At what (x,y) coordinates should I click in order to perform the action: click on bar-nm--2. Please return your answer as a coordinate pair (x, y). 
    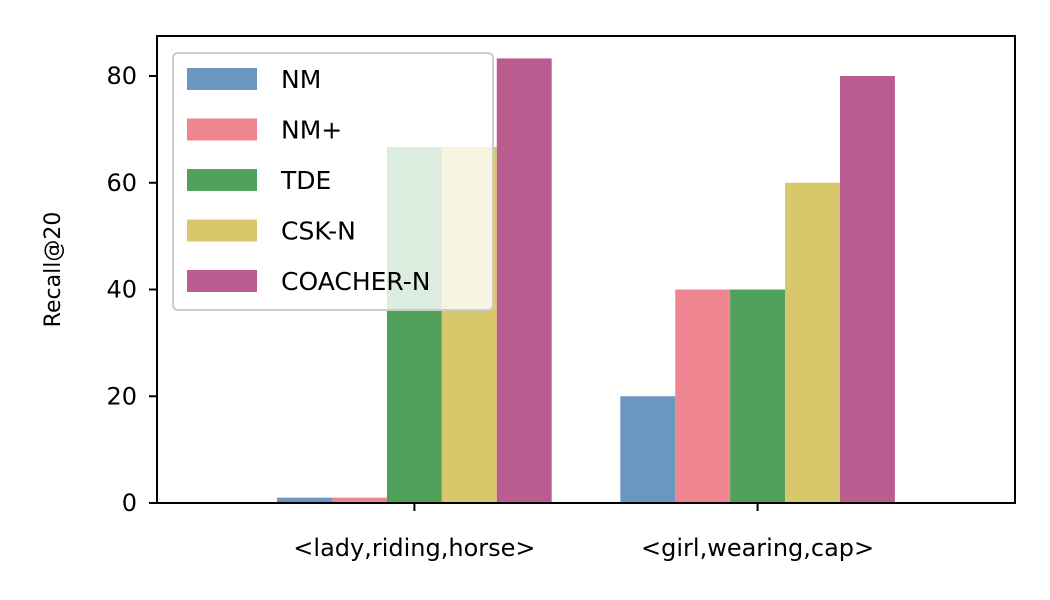
    Looking at the image, I should click on (703, 396).